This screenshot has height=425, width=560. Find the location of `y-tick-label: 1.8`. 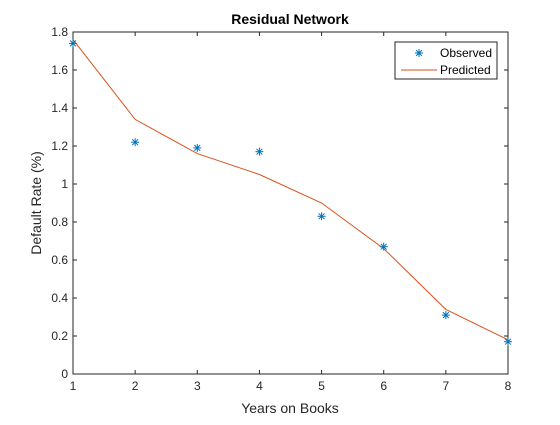

y-tick-label: 1.8 is located at coordinates (59, 32).